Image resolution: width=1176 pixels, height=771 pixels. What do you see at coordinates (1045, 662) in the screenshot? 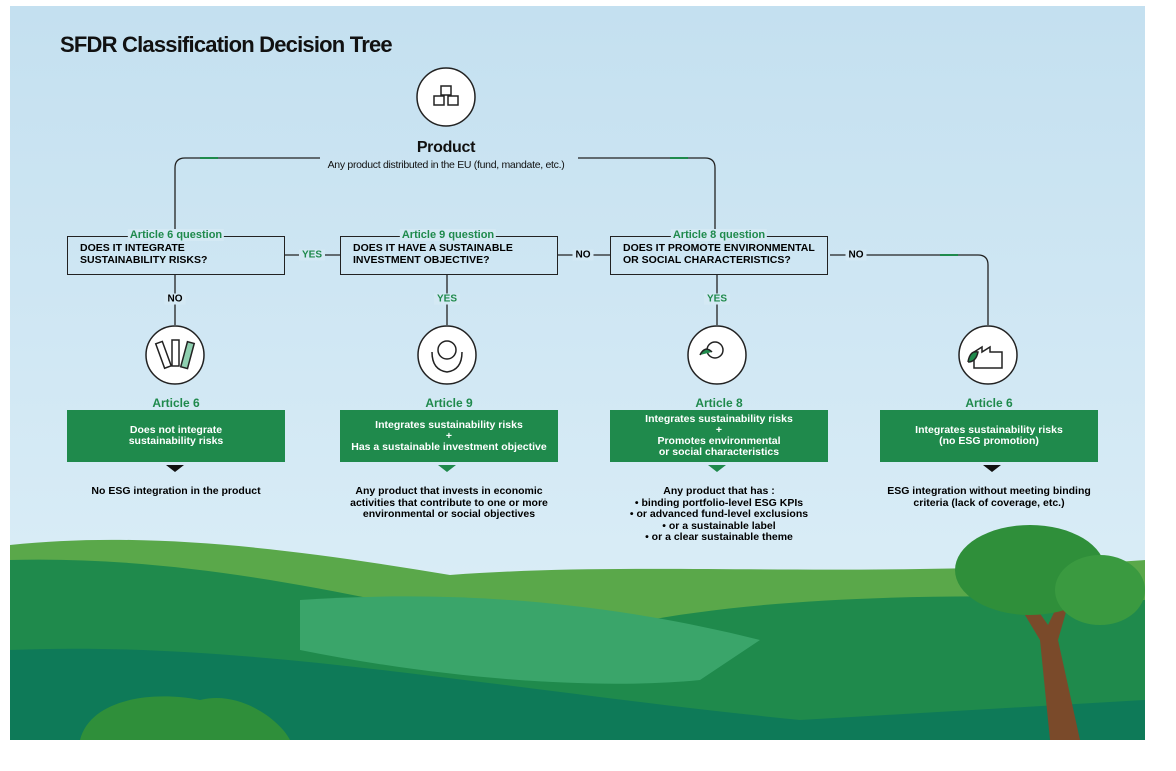
I see `tree-trunk` at bounding box center [1045, 662].